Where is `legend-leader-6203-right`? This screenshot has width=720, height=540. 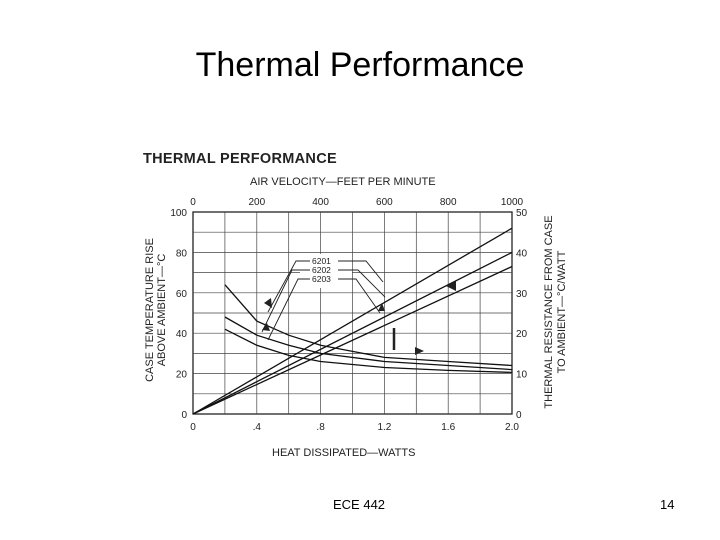 legend-leader-6203-right is located at coordinates (359, 296).